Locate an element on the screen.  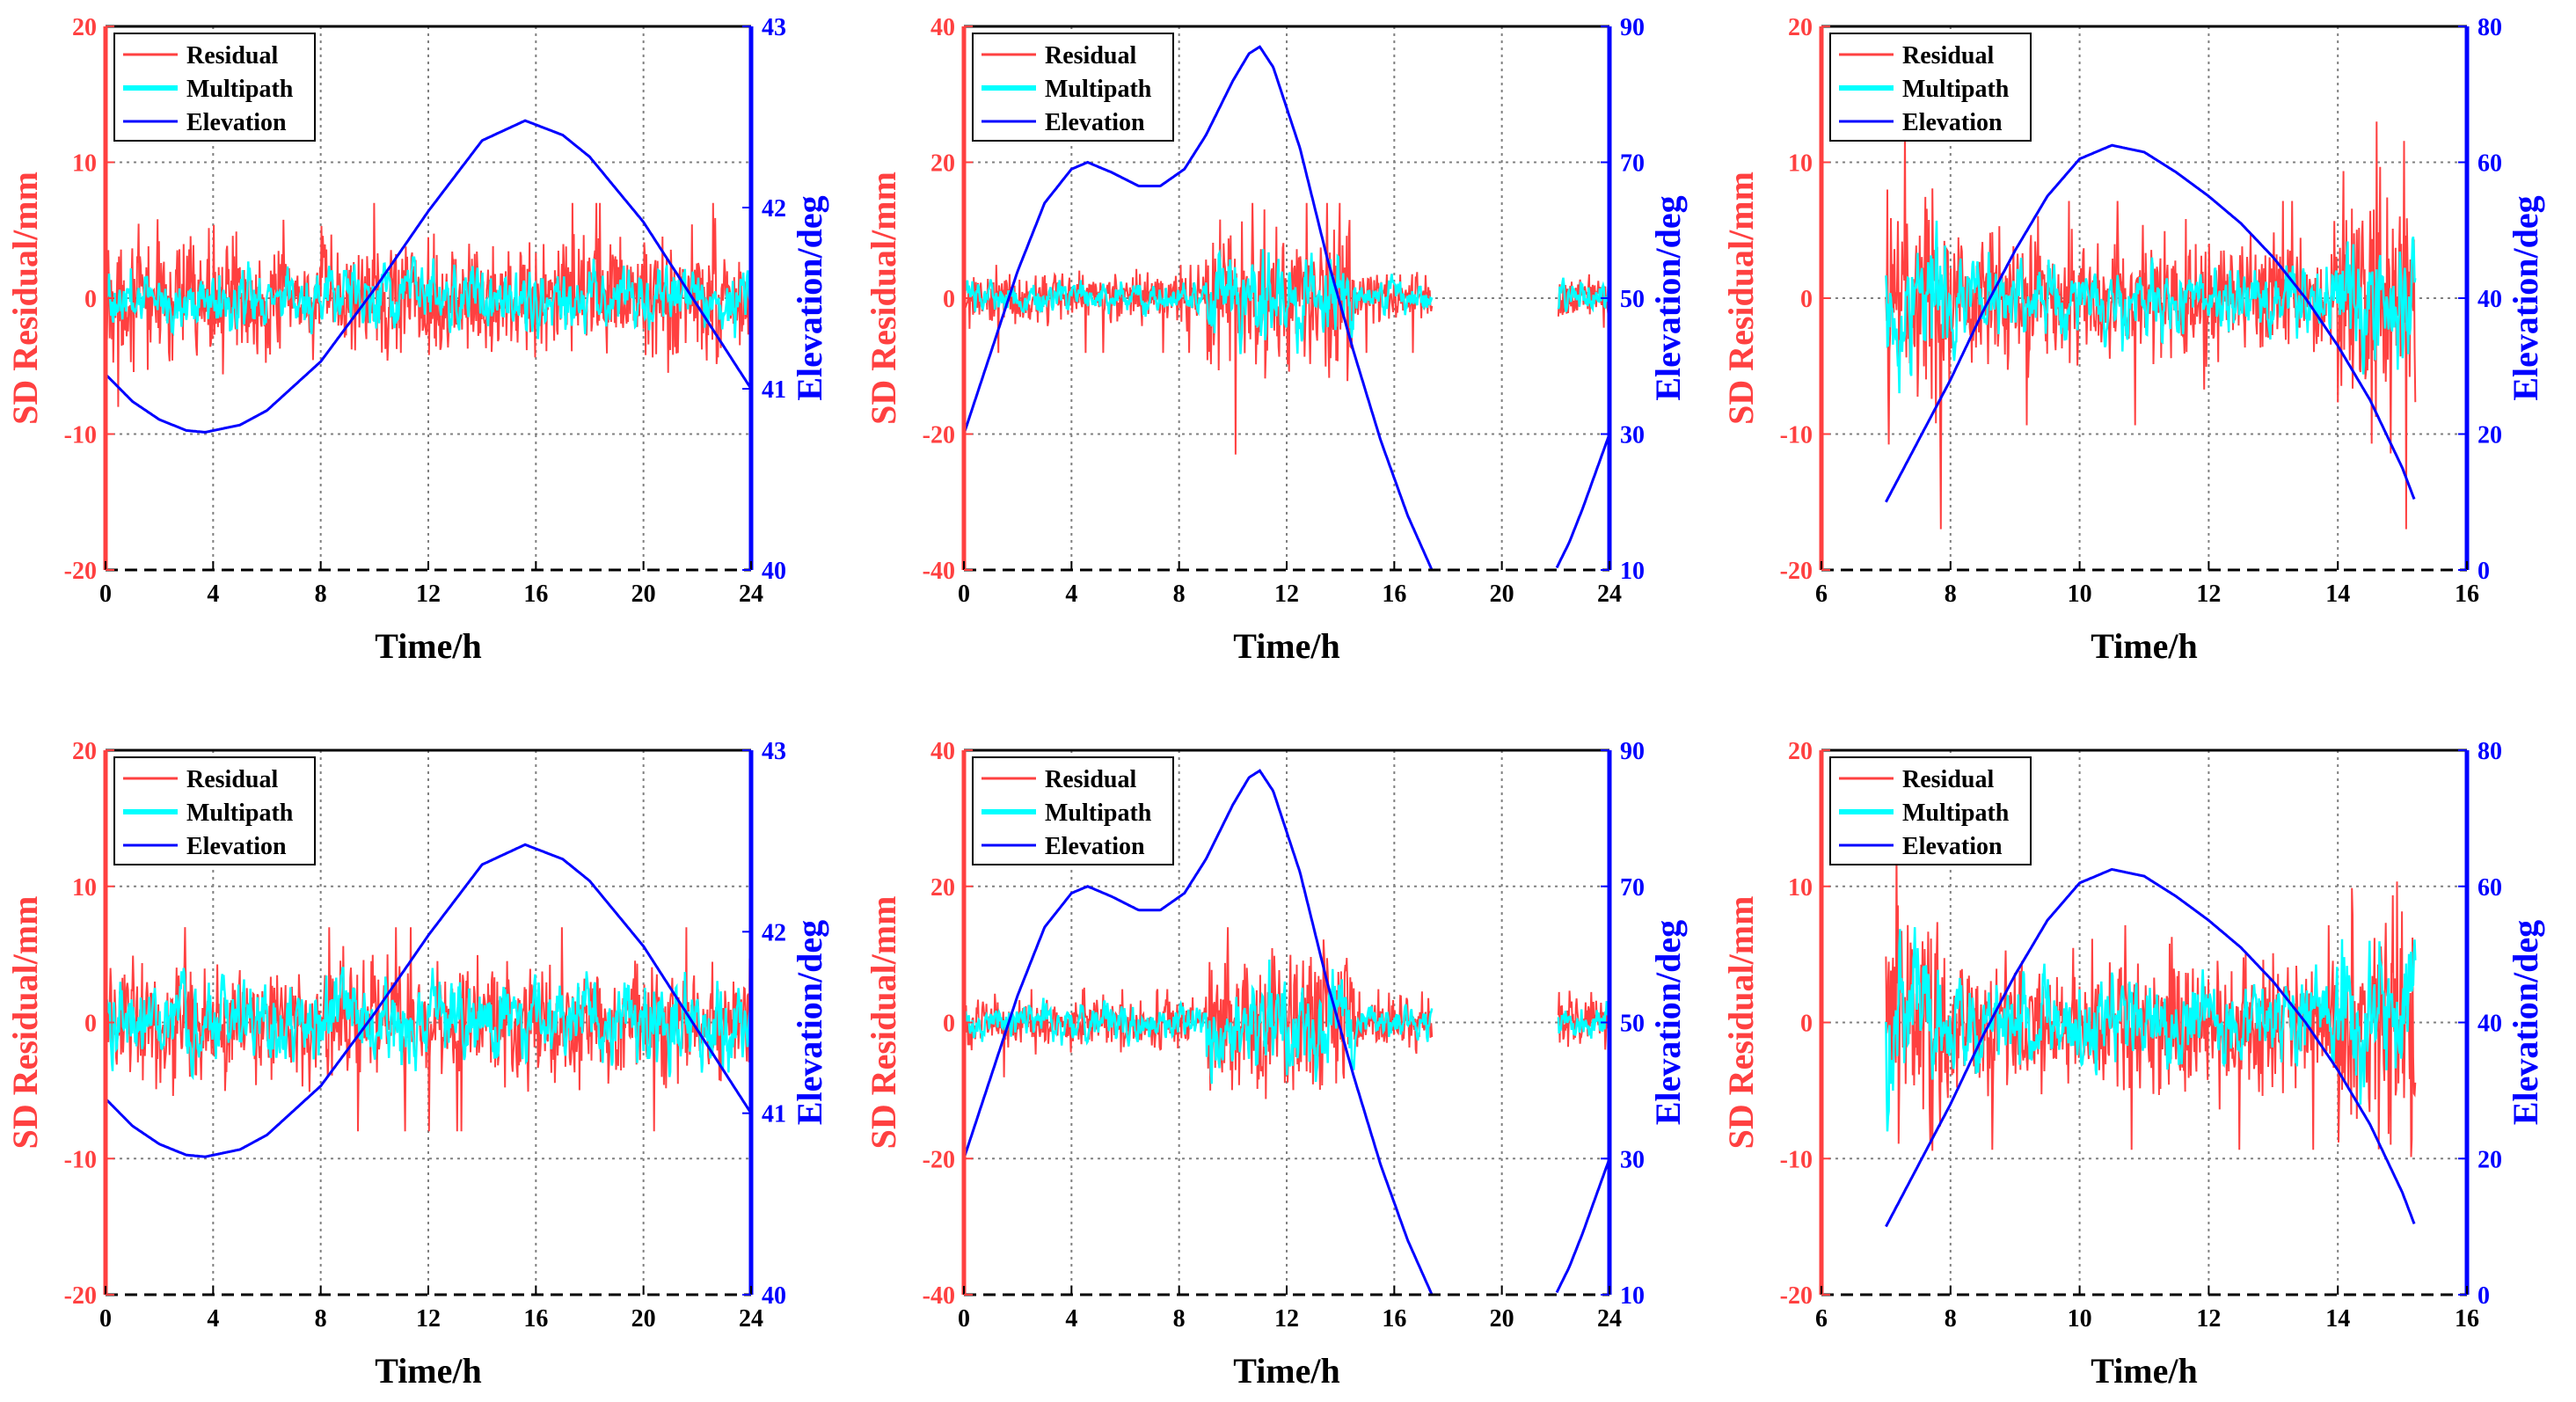
residual-line is located at coordinates (1286, 328).